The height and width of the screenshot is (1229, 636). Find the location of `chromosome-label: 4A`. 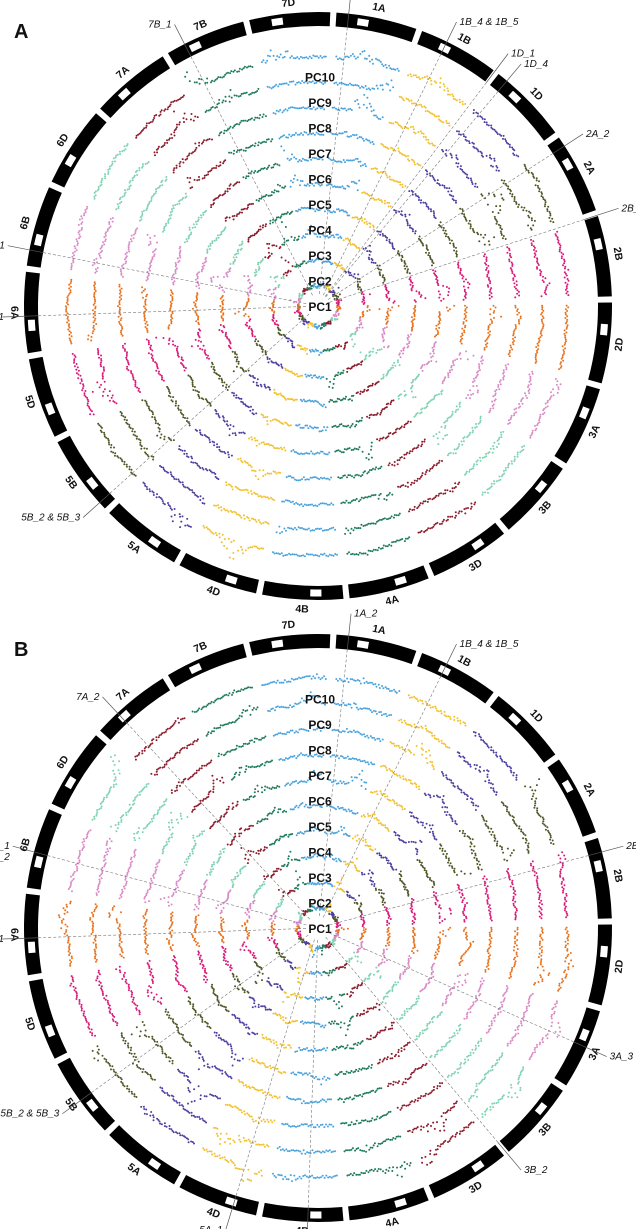

chromosome-label: 4A is located at coordinates (392, 1222).